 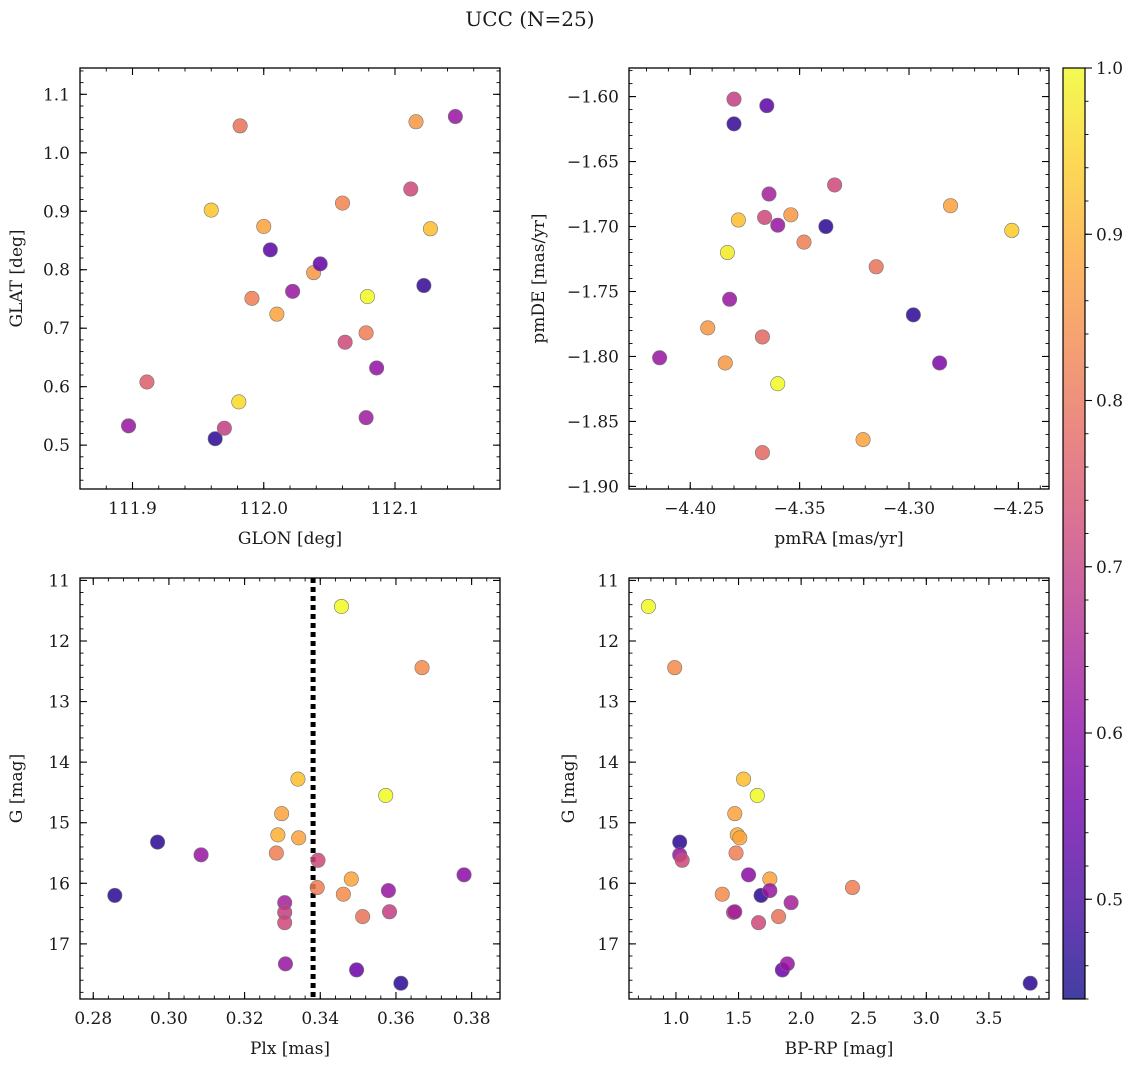 I want to click on x-tick-label: −4.35, so click(x=800, y=509).